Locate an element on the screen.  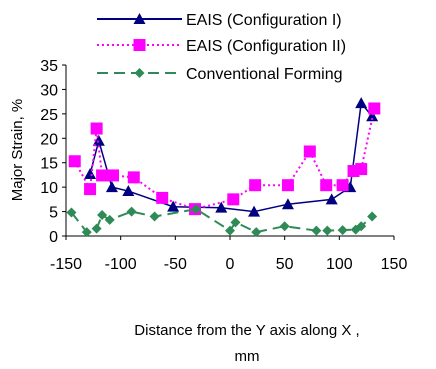
legend-item-eais-configuration-ii: EAIS (Configuration II) is located at coordinates (221, 46).